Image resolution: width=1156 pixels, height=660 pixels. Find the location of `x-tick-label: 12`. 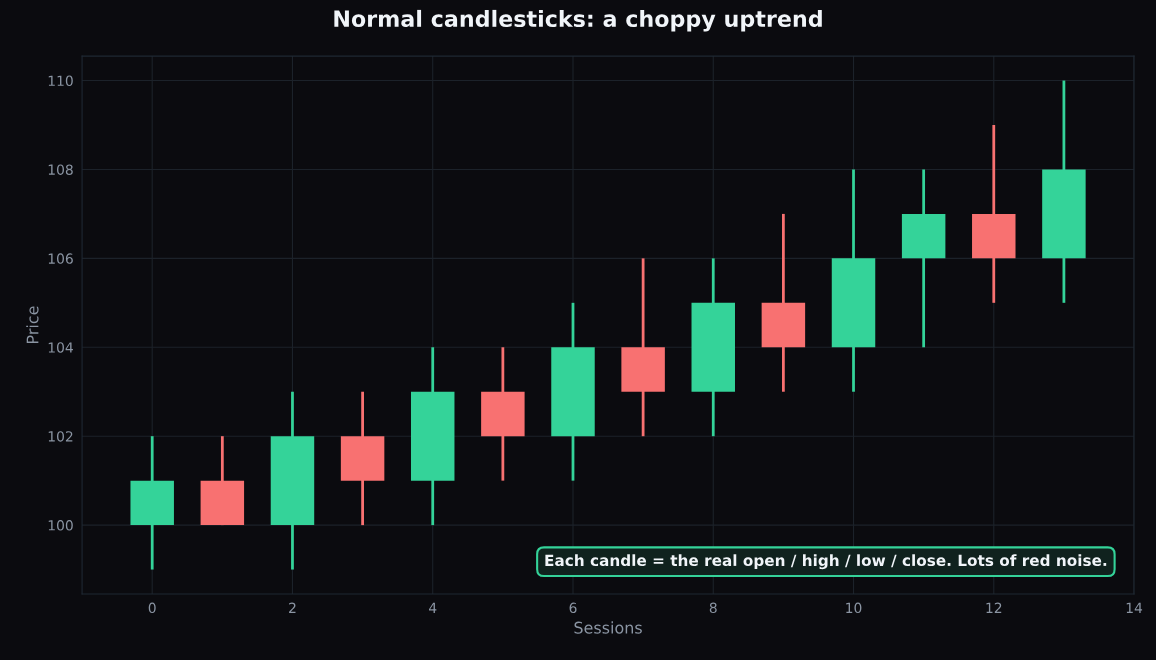

x-tick-label: 12 is located at coordinates (994, 607).